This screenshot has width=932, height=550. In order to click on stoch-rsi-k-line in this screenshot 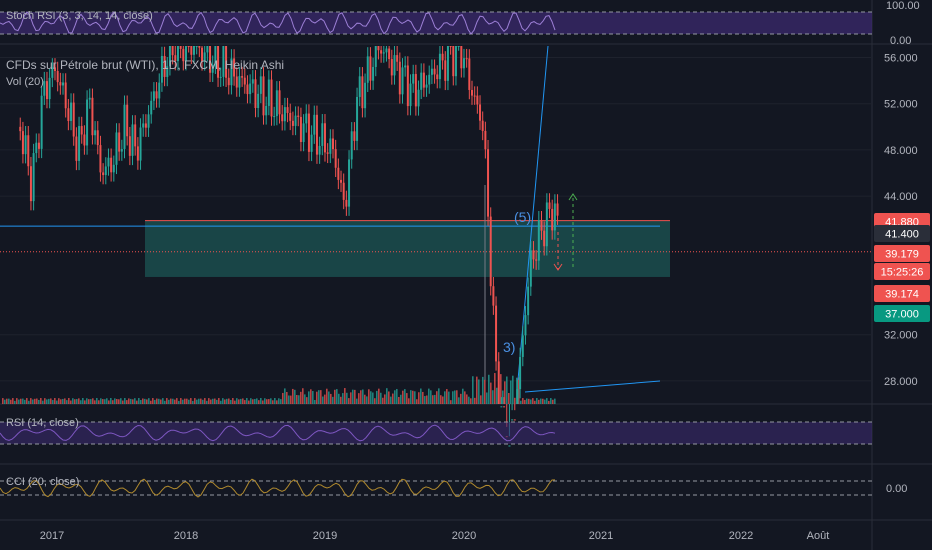, I will do `click(278, 23)`.